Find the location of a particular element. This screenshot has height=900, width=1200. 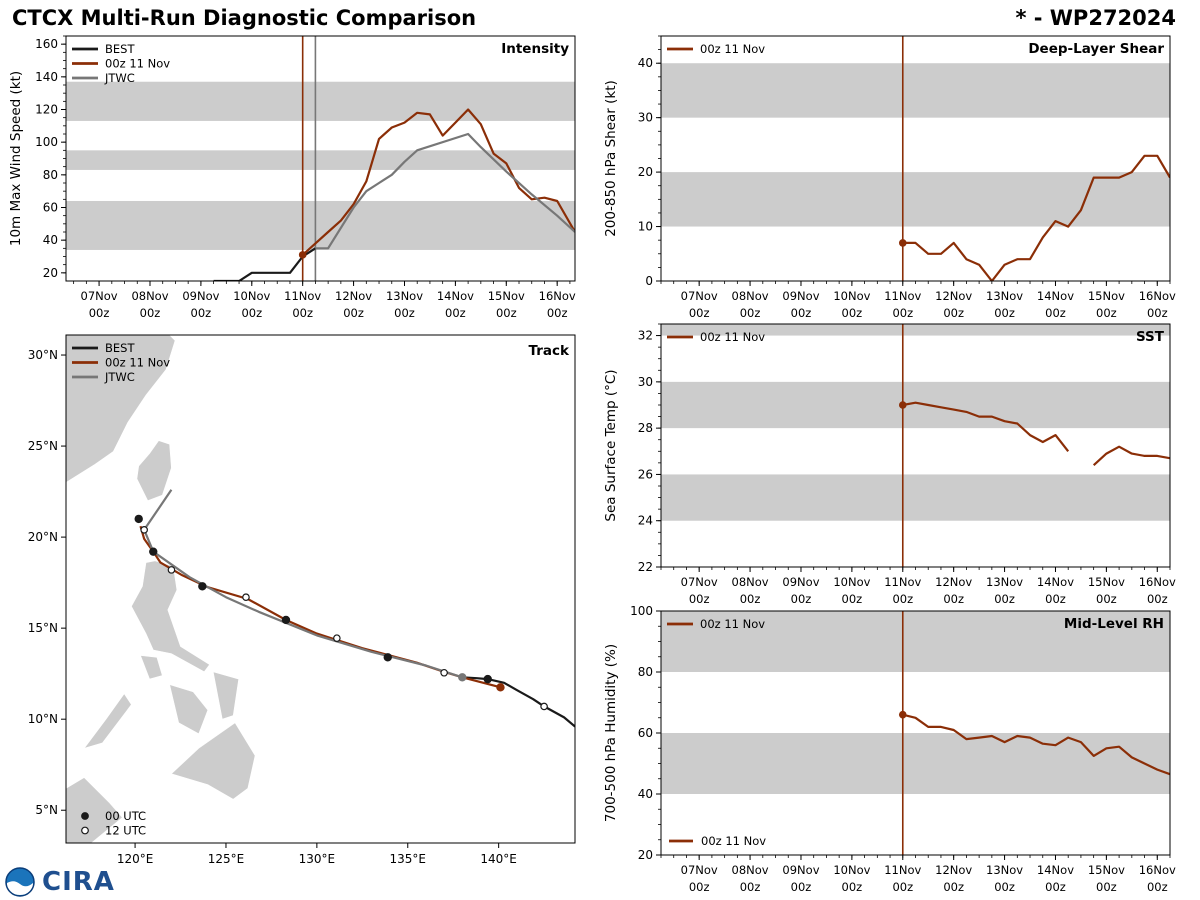

lon-tick-label: 125°E is located at coordinates (226, 859).